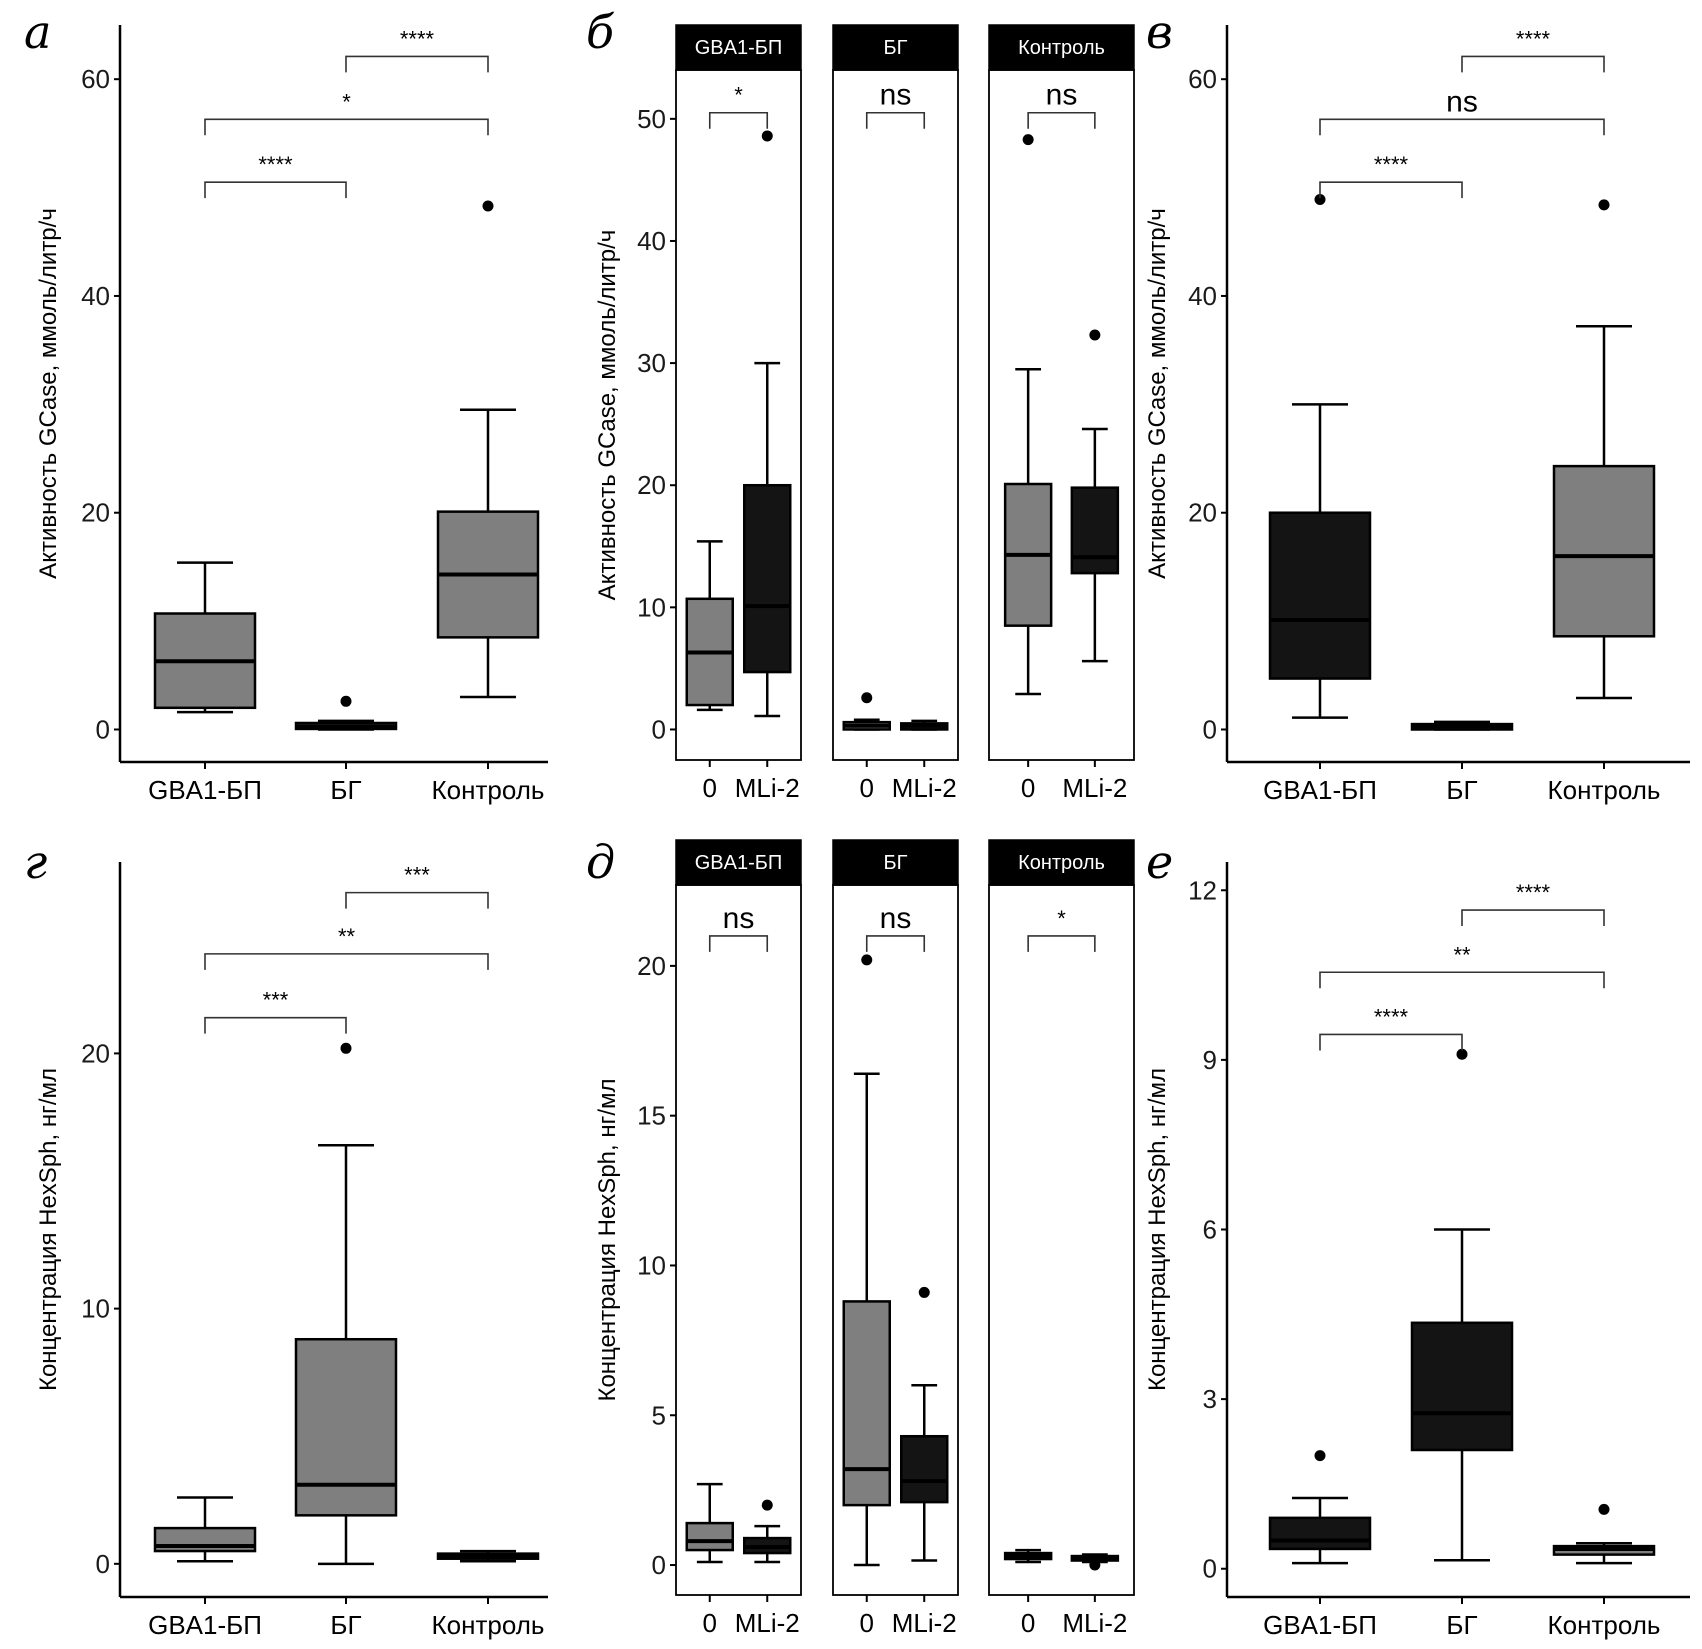  What do you see at coordinates (738, 413) in the screenshot?
I see `facet-GBA1-БП: GBA1-БП 0 MLi-2 *` at bounding box center [738, 413].